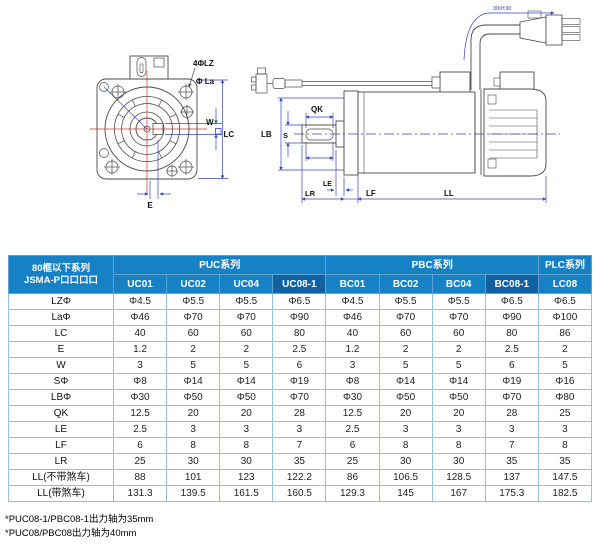 The height and width of the screenshot is (551, 600). Describe the element at coordinates (229, 134) in the screenshot. I see `dim-label-lc: LC` at that location.